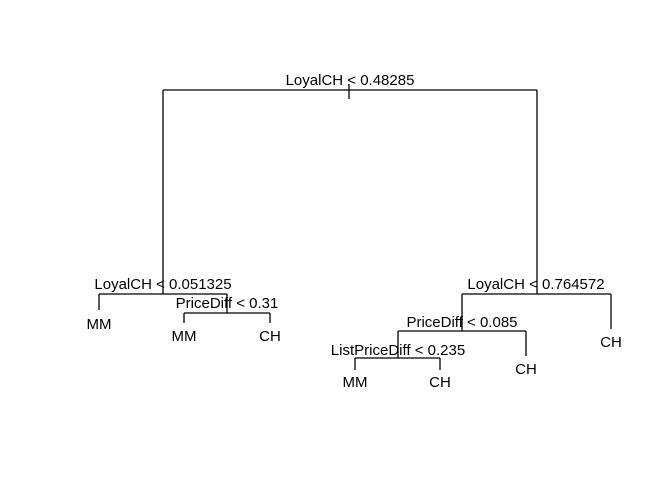 This screenshot has width=672, height=480. Describe the element at coordinates (99, 324) in the screenshot. I see `leaf-left-left: MM` at that location.